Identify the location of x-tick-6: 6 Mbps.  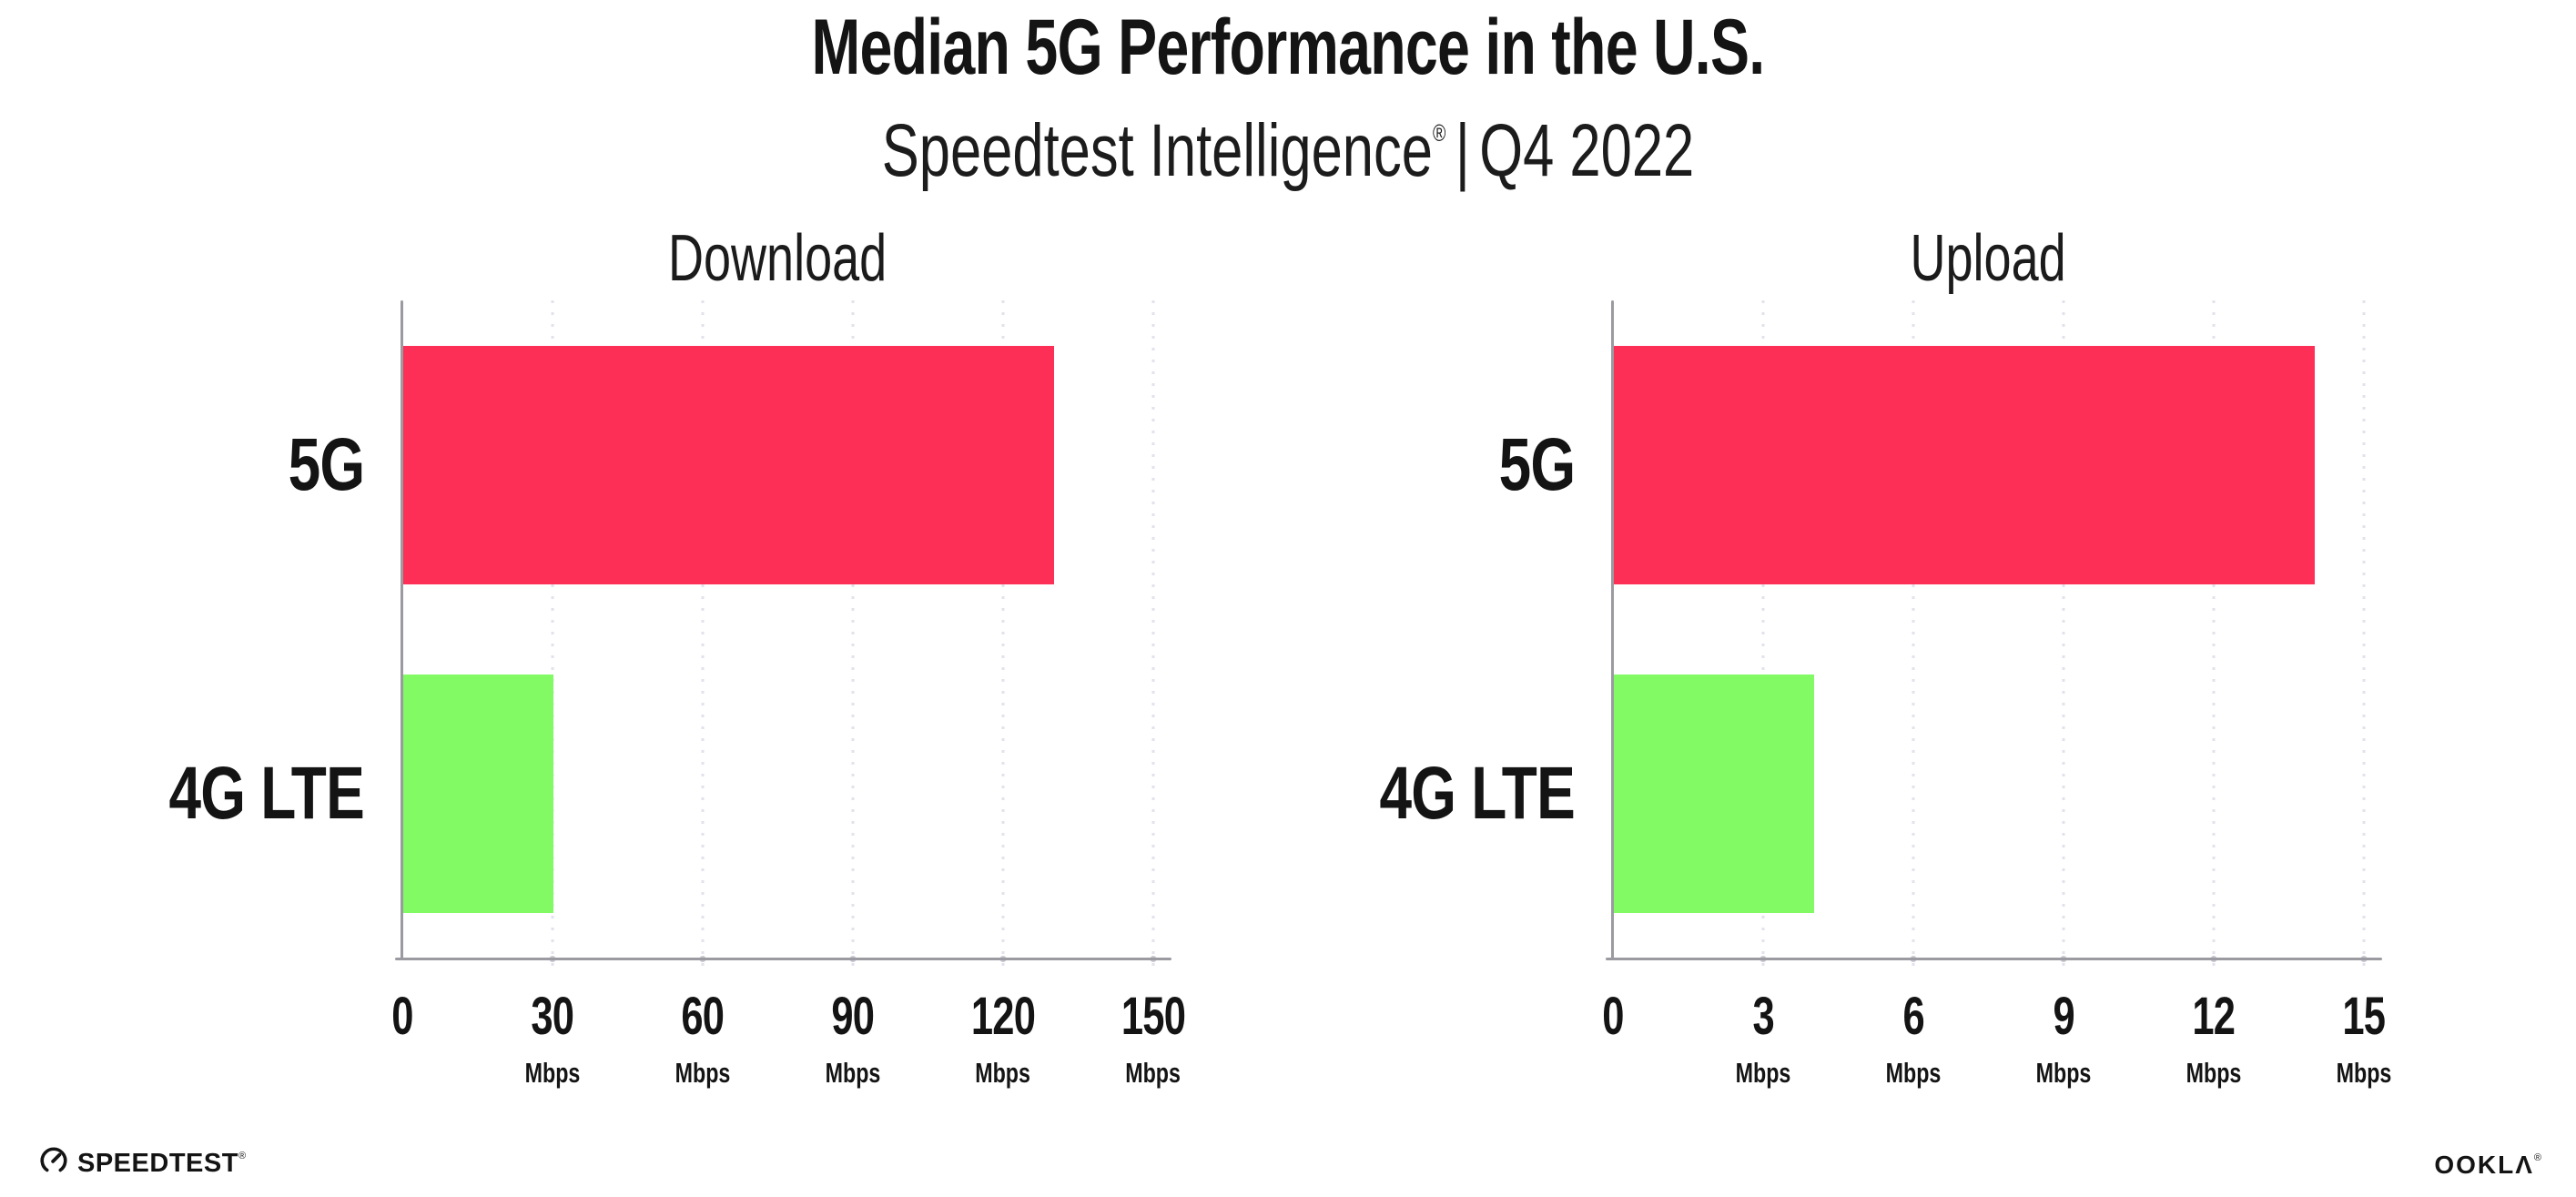
(1914, 1039).